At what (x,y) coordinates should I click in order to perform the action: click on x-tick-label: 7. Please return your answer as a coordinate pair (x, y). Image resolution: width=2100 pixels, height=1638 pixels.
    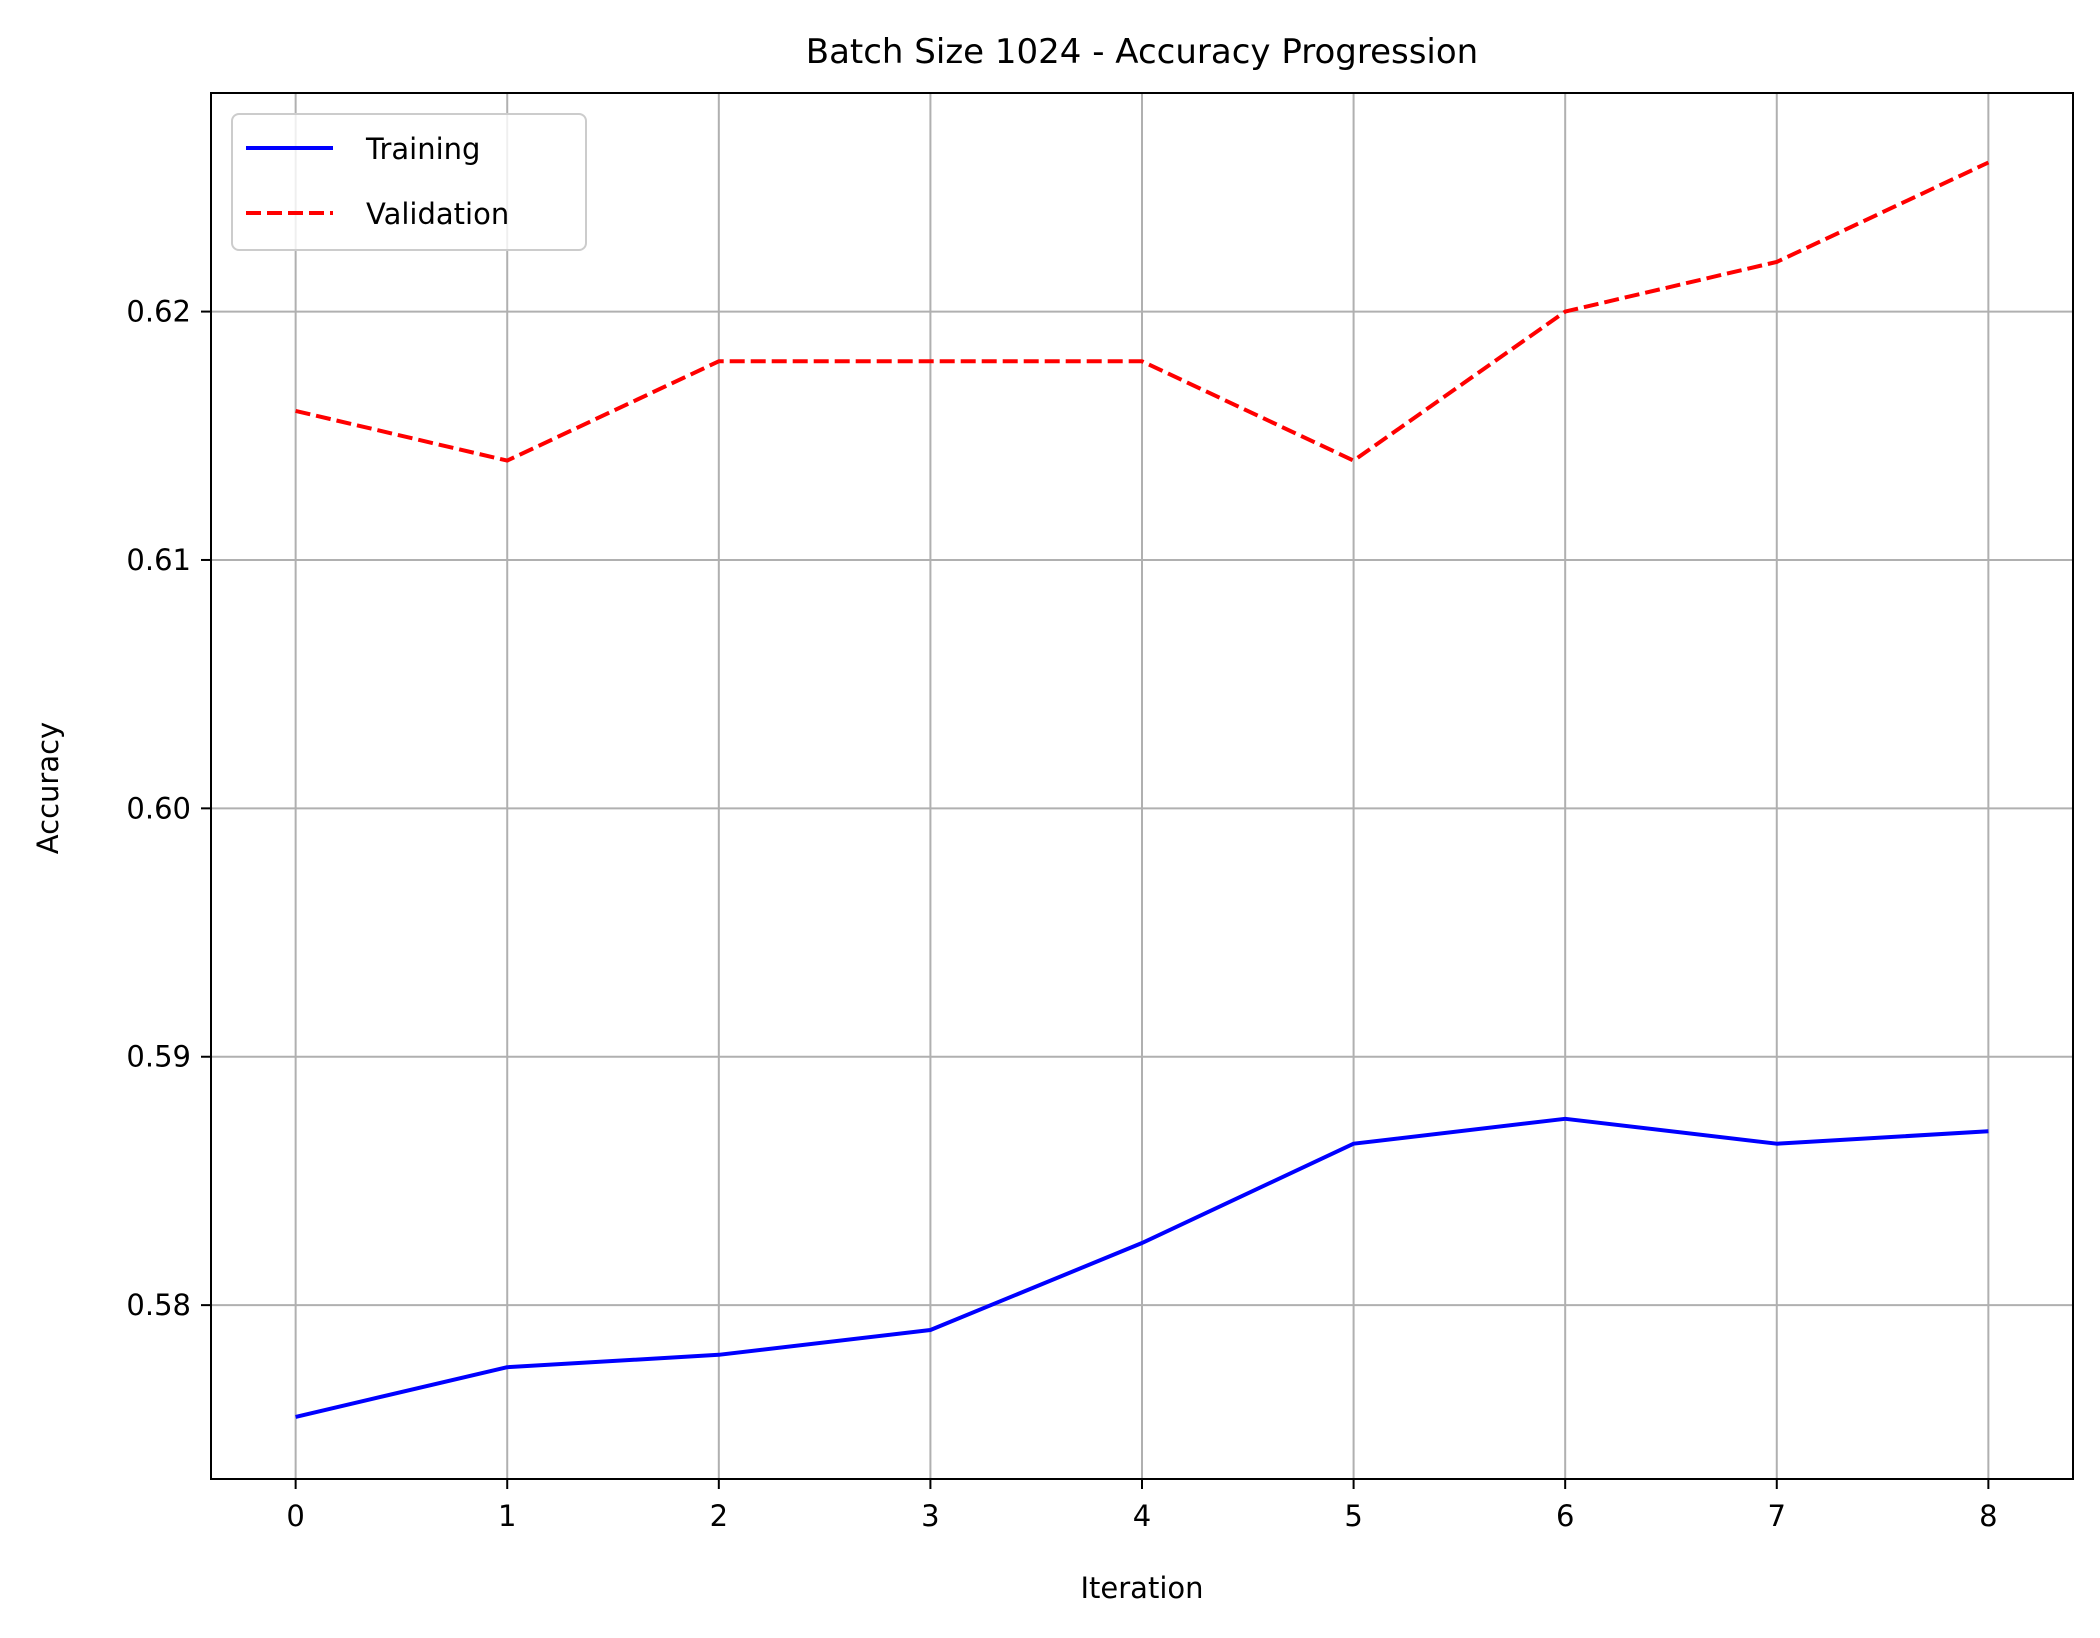
    Looking at the image, I should click on (1777, 1516).